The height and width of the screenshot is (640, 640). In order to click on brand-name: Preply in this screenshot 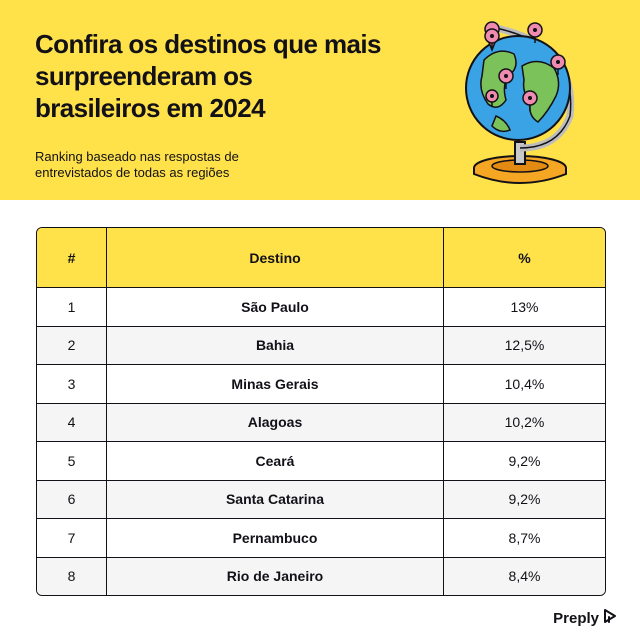, I will do `click(576, 618)`.